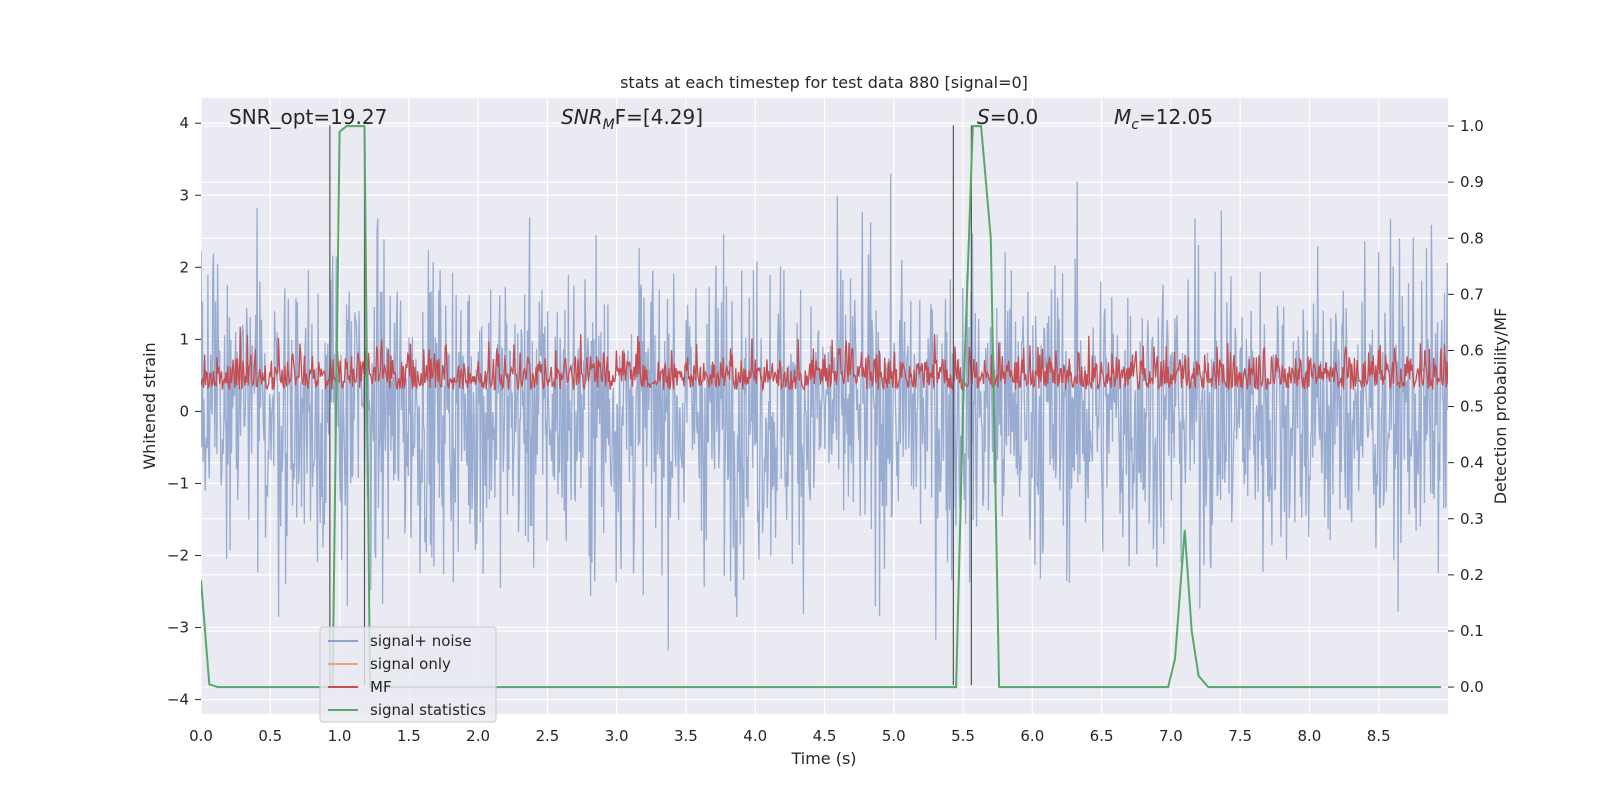 The height and width of the screenshot is (800, 1600). I want to click on x-tick-label: 8.5, so click(1379, 736).